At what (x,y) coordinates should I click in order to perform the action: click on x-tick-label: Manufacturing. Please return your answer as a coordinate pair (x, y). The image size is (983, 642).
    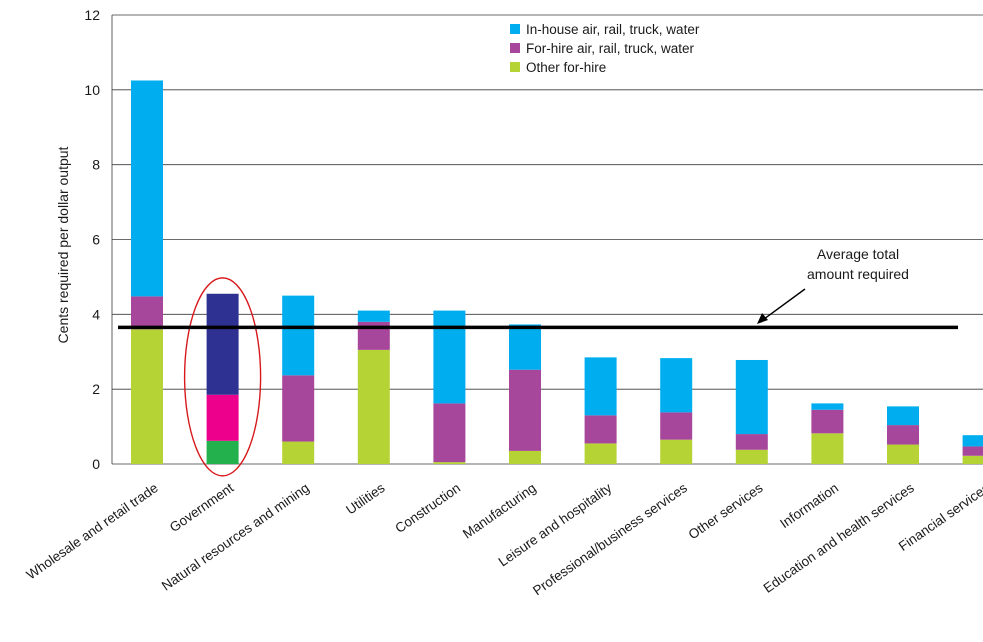
    Looking at the image, I should click on (499, 510).